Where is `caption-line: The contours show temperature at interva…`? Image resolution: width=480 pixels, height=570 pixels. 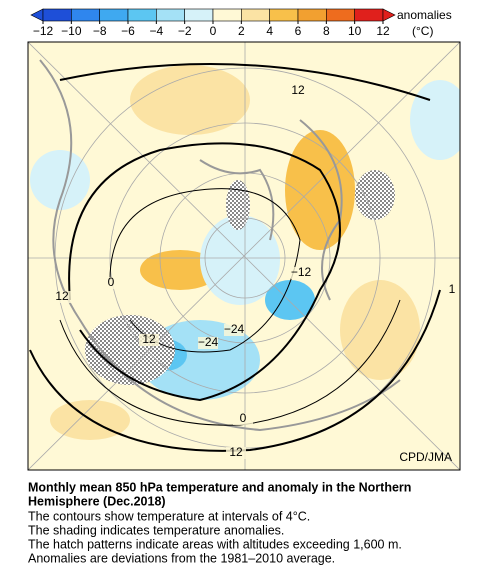
caption-line: The contours show temperature at interva… is located at coordinates (169, 516).